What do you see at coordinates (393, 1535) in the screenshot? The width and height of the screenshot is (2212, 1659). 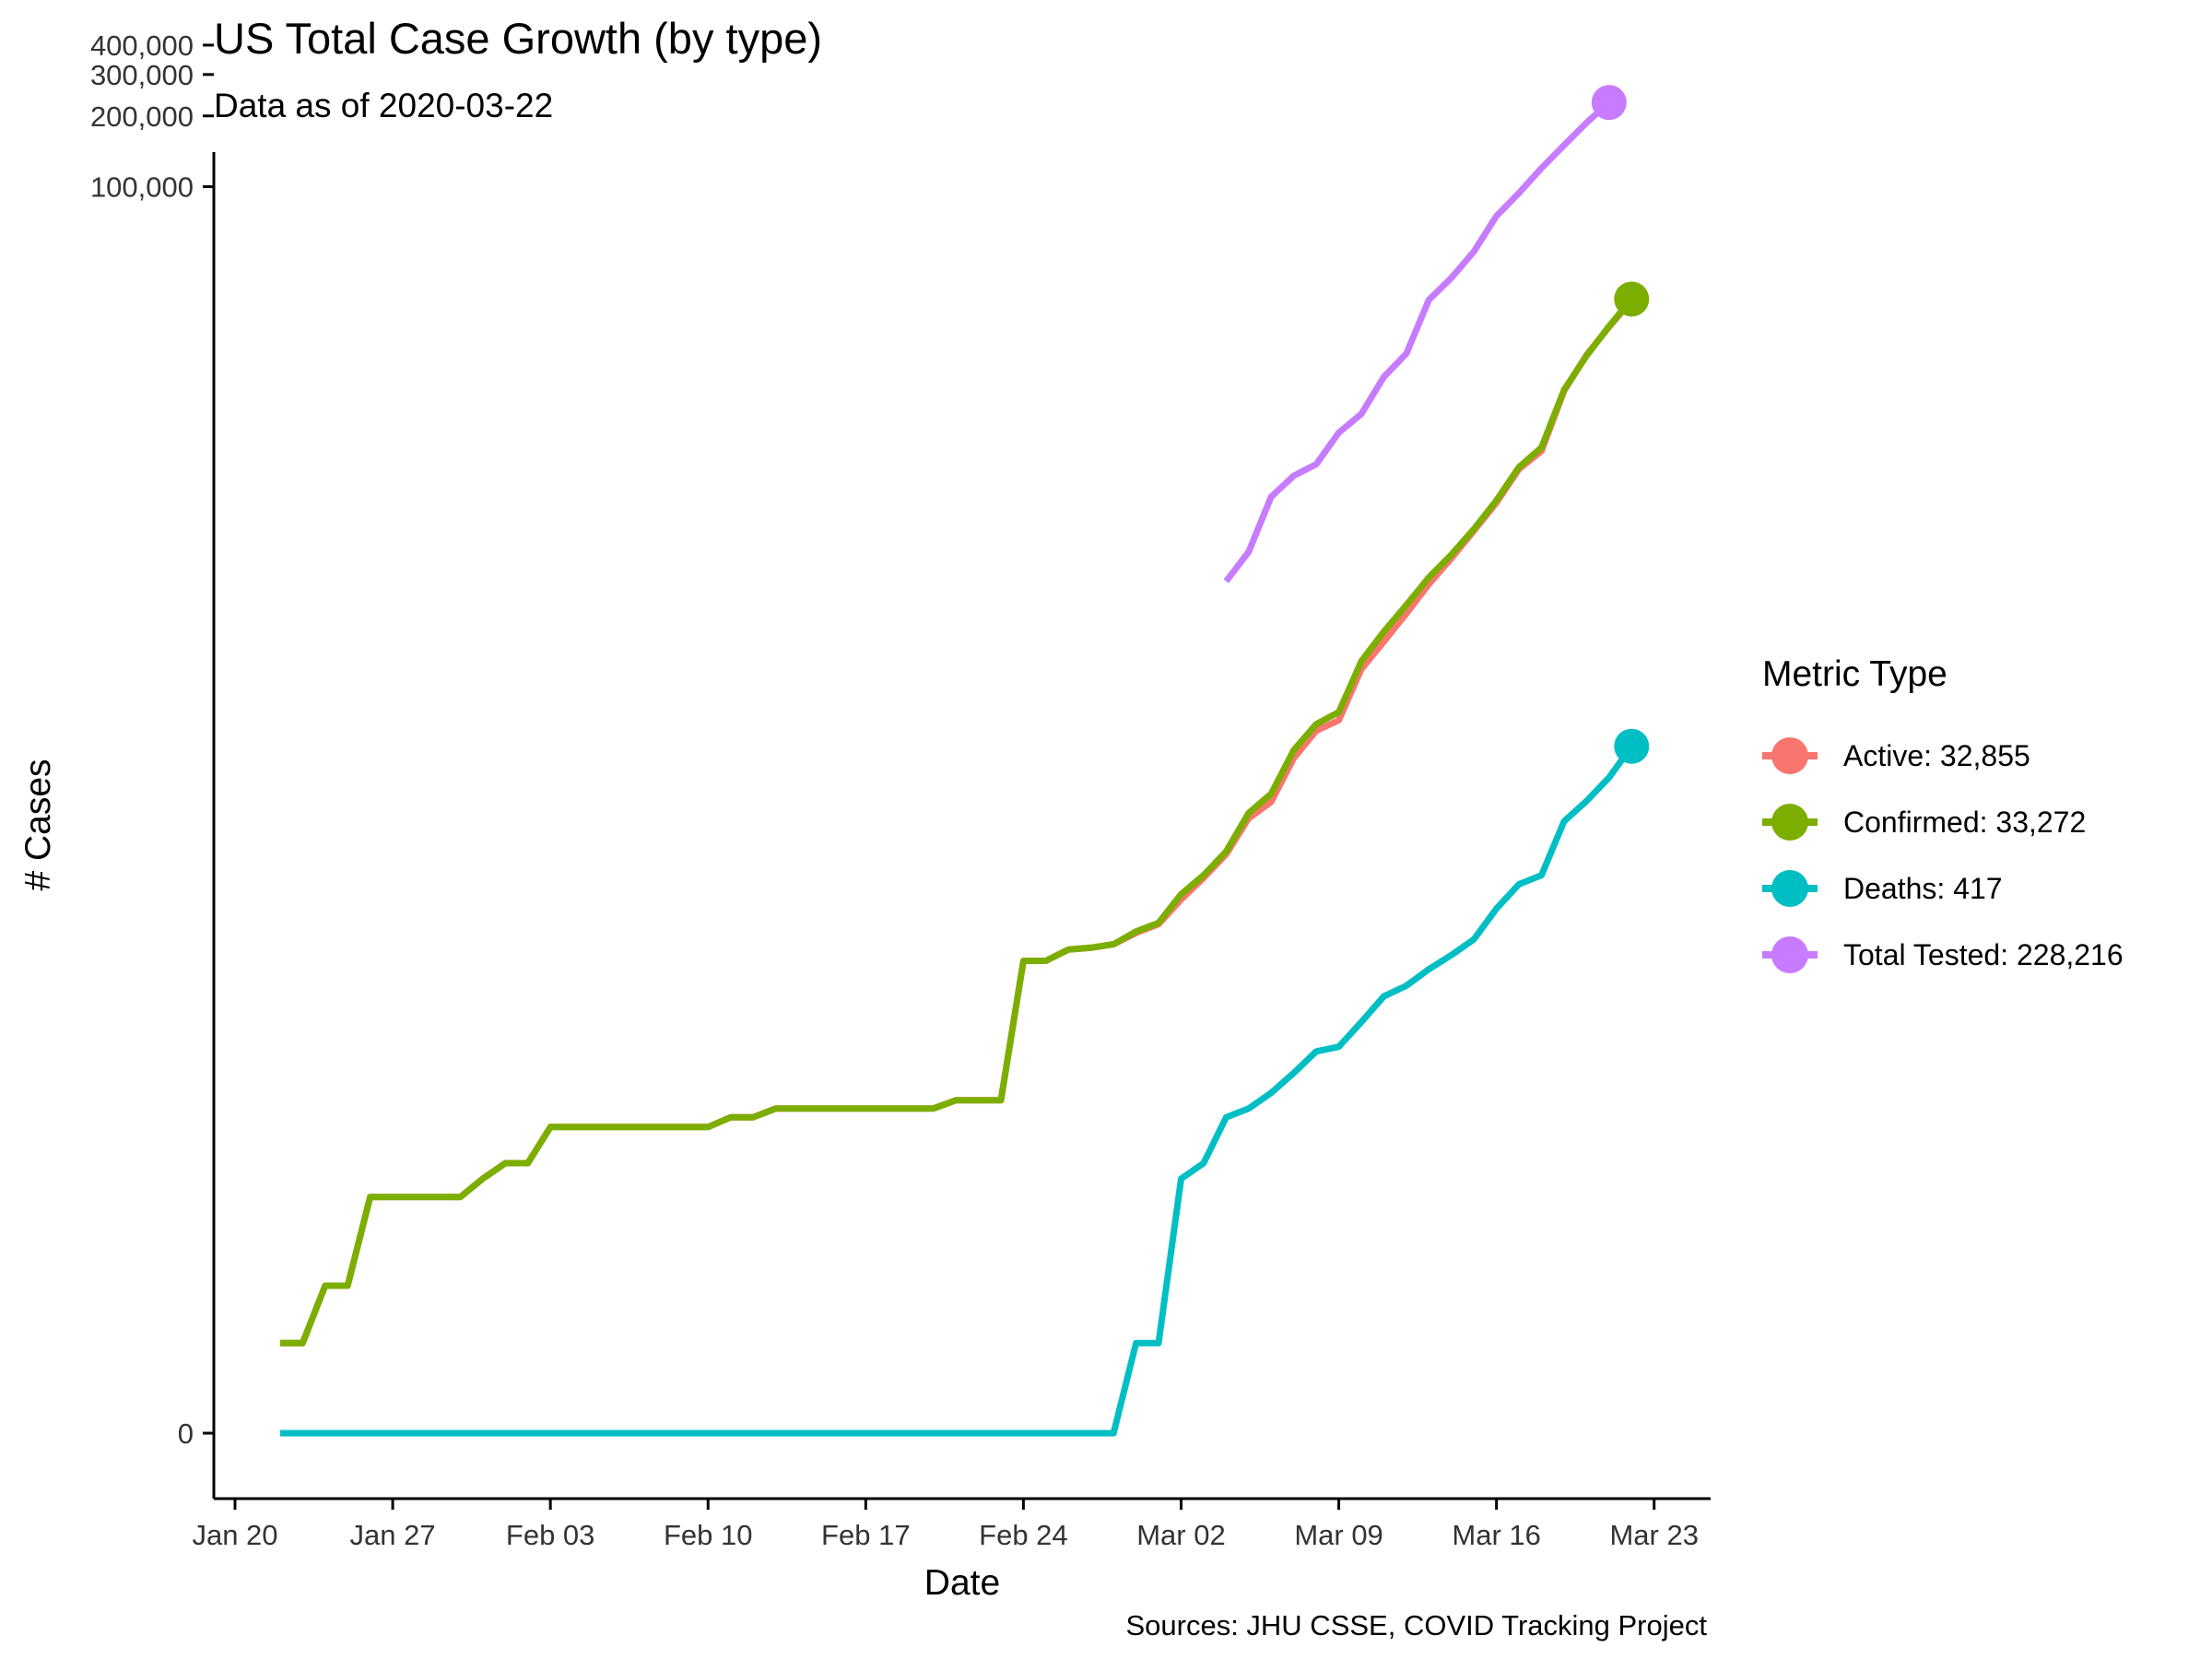 I see `x-tick-label: Jan 27` at bounding box center [393, 1535].